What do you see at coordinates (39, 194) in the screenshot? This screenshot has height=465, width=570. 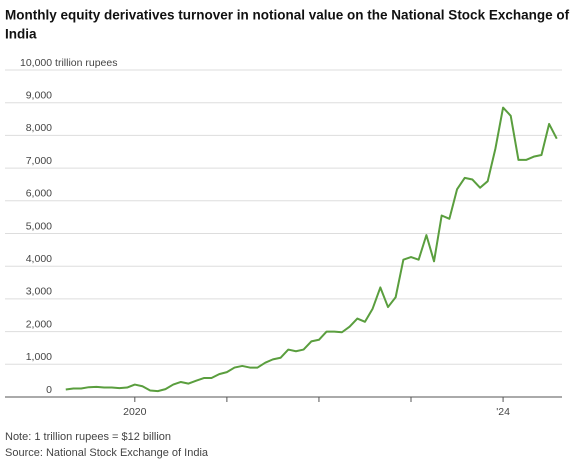 I see `y-tick-label: 6,000` at bounding box center [39, 194].